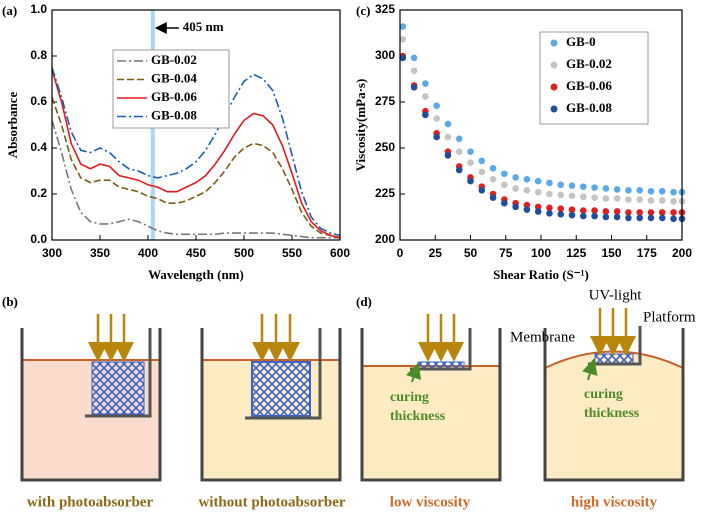 The width and height of the screenshot is (713, 520). Describe the element at coordinates (430, 502) in the screenshot. I see `caption: low viscosity` at that location.